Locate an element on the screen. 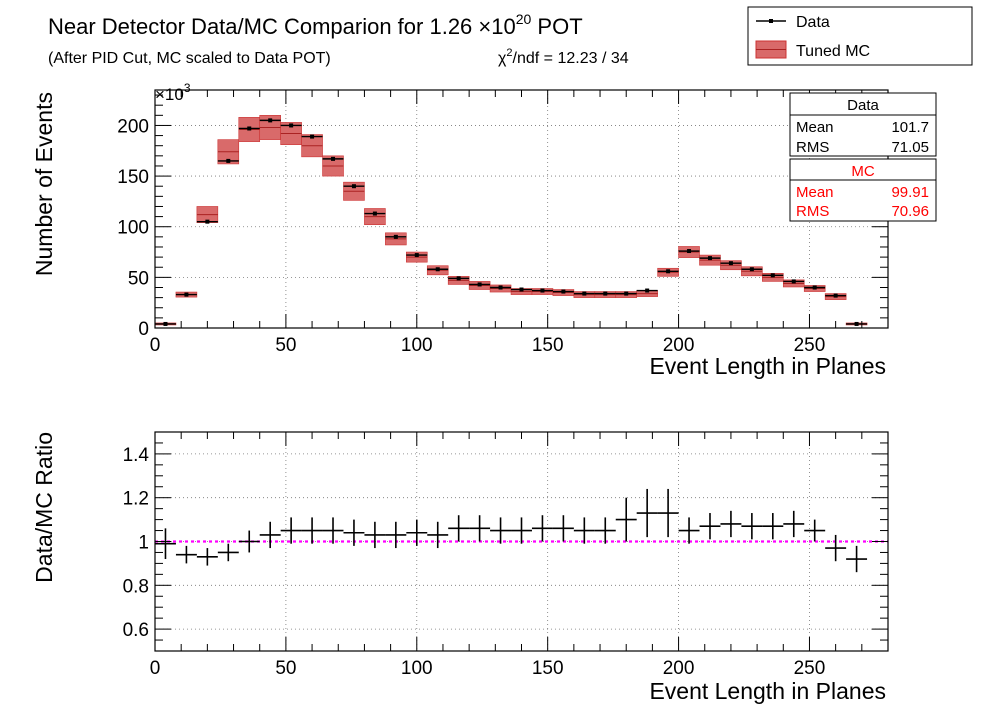  stats-mc-frame is located at coordinates (863, 190).